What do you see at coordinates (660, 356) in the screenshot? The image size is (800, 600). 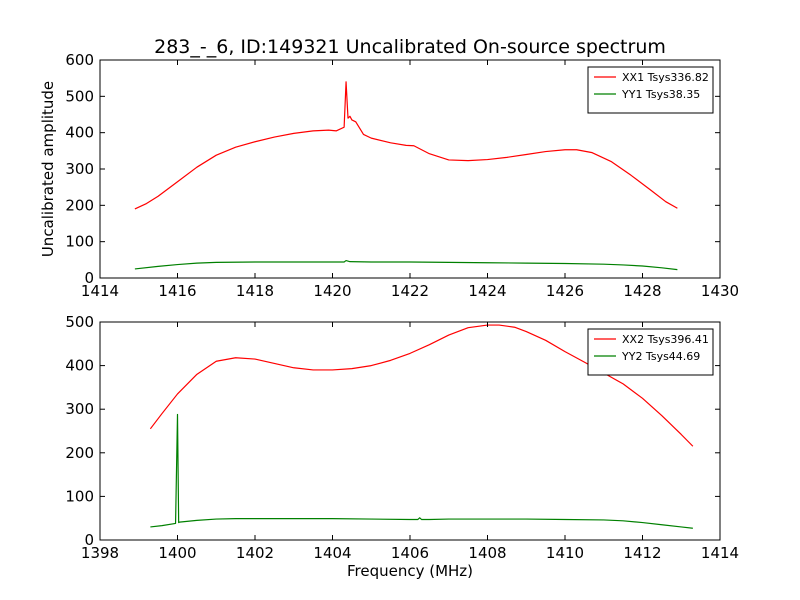 I see `legend-entry: YY2 Tsys44.69` at bounding box center [660, 356].